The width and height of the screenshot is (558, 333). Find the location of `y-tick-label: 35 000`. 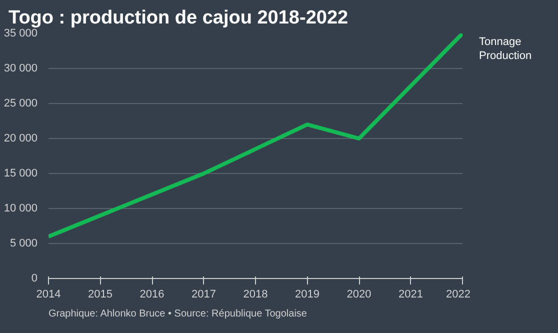

y-tick-label: 35 000 is located at coordinates (21, 34).